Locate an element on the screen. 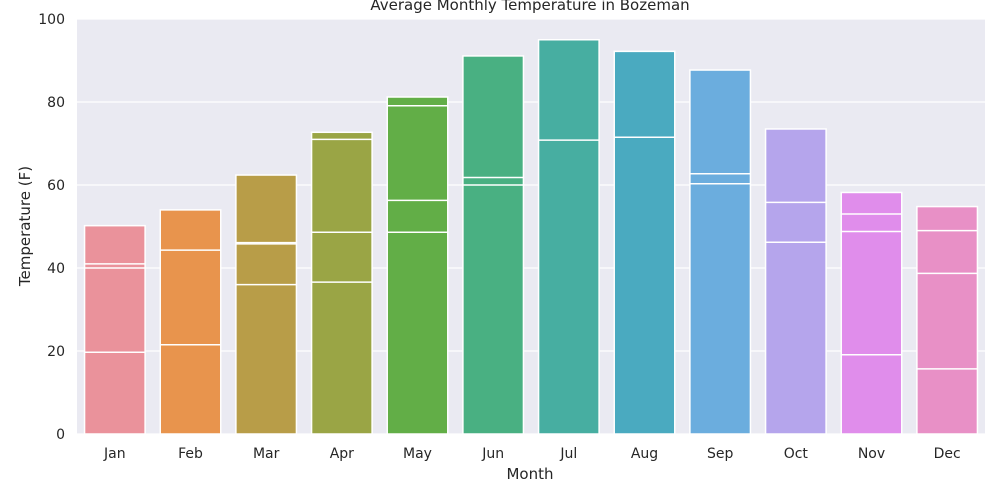 The width and height of the screenshot is (1000, 500). bar-oct is located at coordinates (795, 281).